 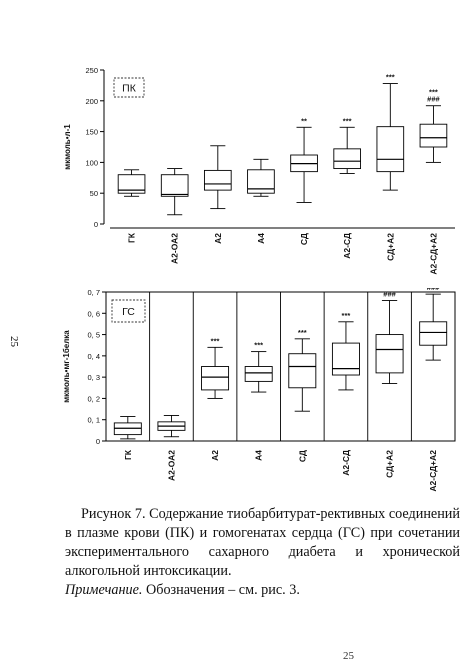 I want to click on panel-label: ПК, so click(x=129, y=89).